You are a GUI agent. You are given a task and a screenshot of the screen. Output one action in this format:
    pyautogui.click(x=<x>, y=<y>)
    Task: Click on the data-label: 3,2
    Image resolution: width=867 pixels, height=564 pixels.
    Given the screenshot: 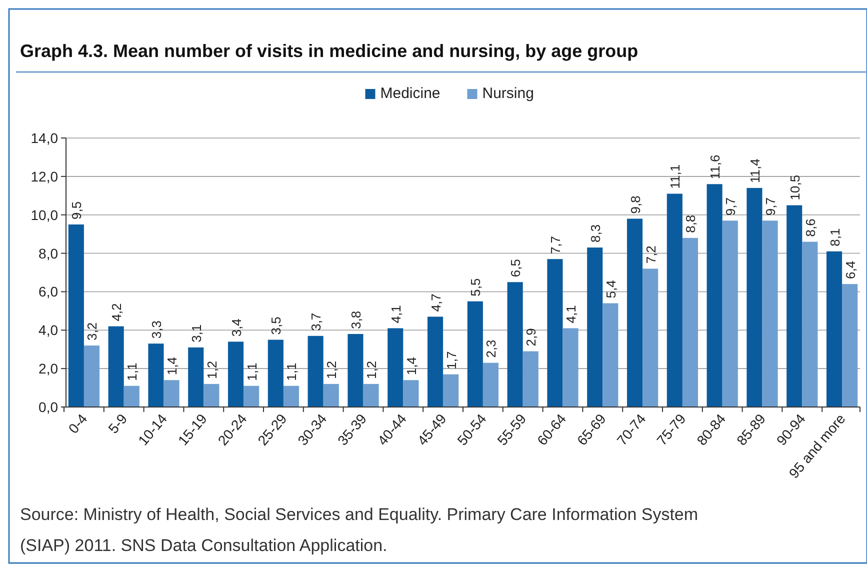 What is the action you would take?
    pyautogui.click(x=92, y=331)
    